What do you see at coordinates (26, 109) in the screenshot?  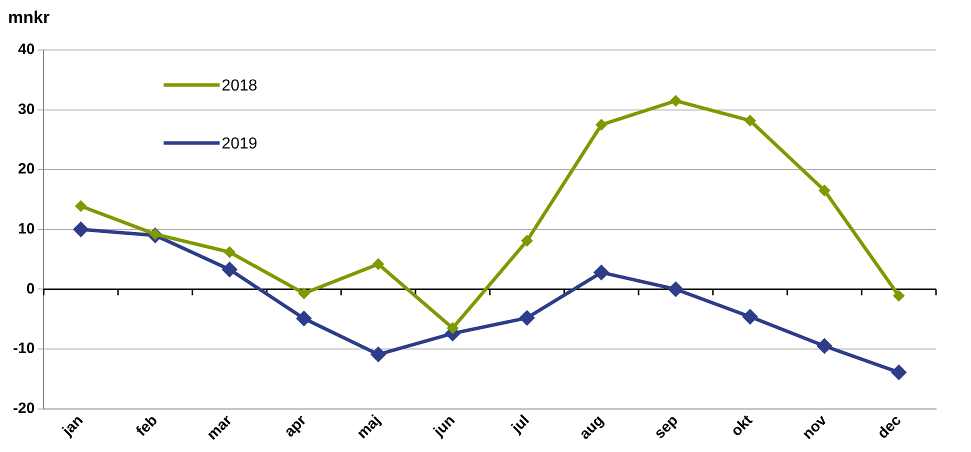 I see `y-tick-label: 30` at bounding box center [26, 109].